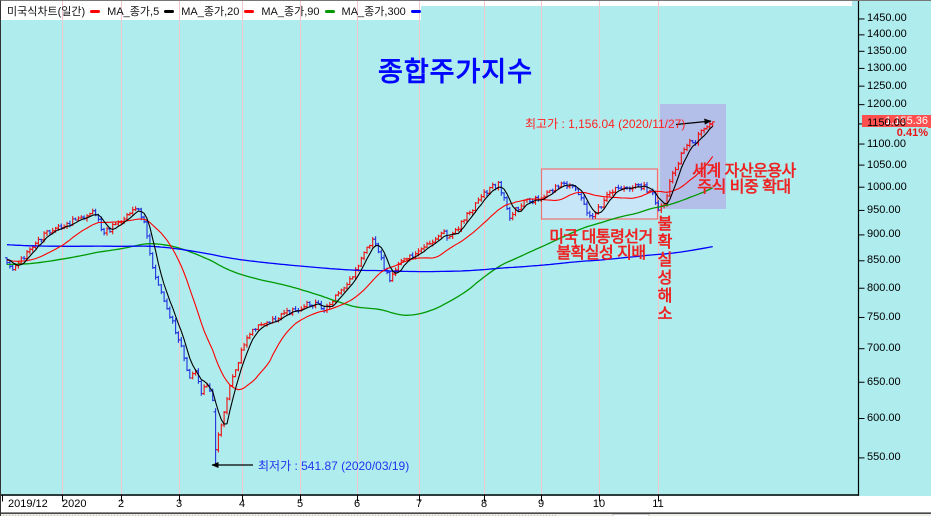  I want to click on x-axis-label: 3, so click(179, 504).